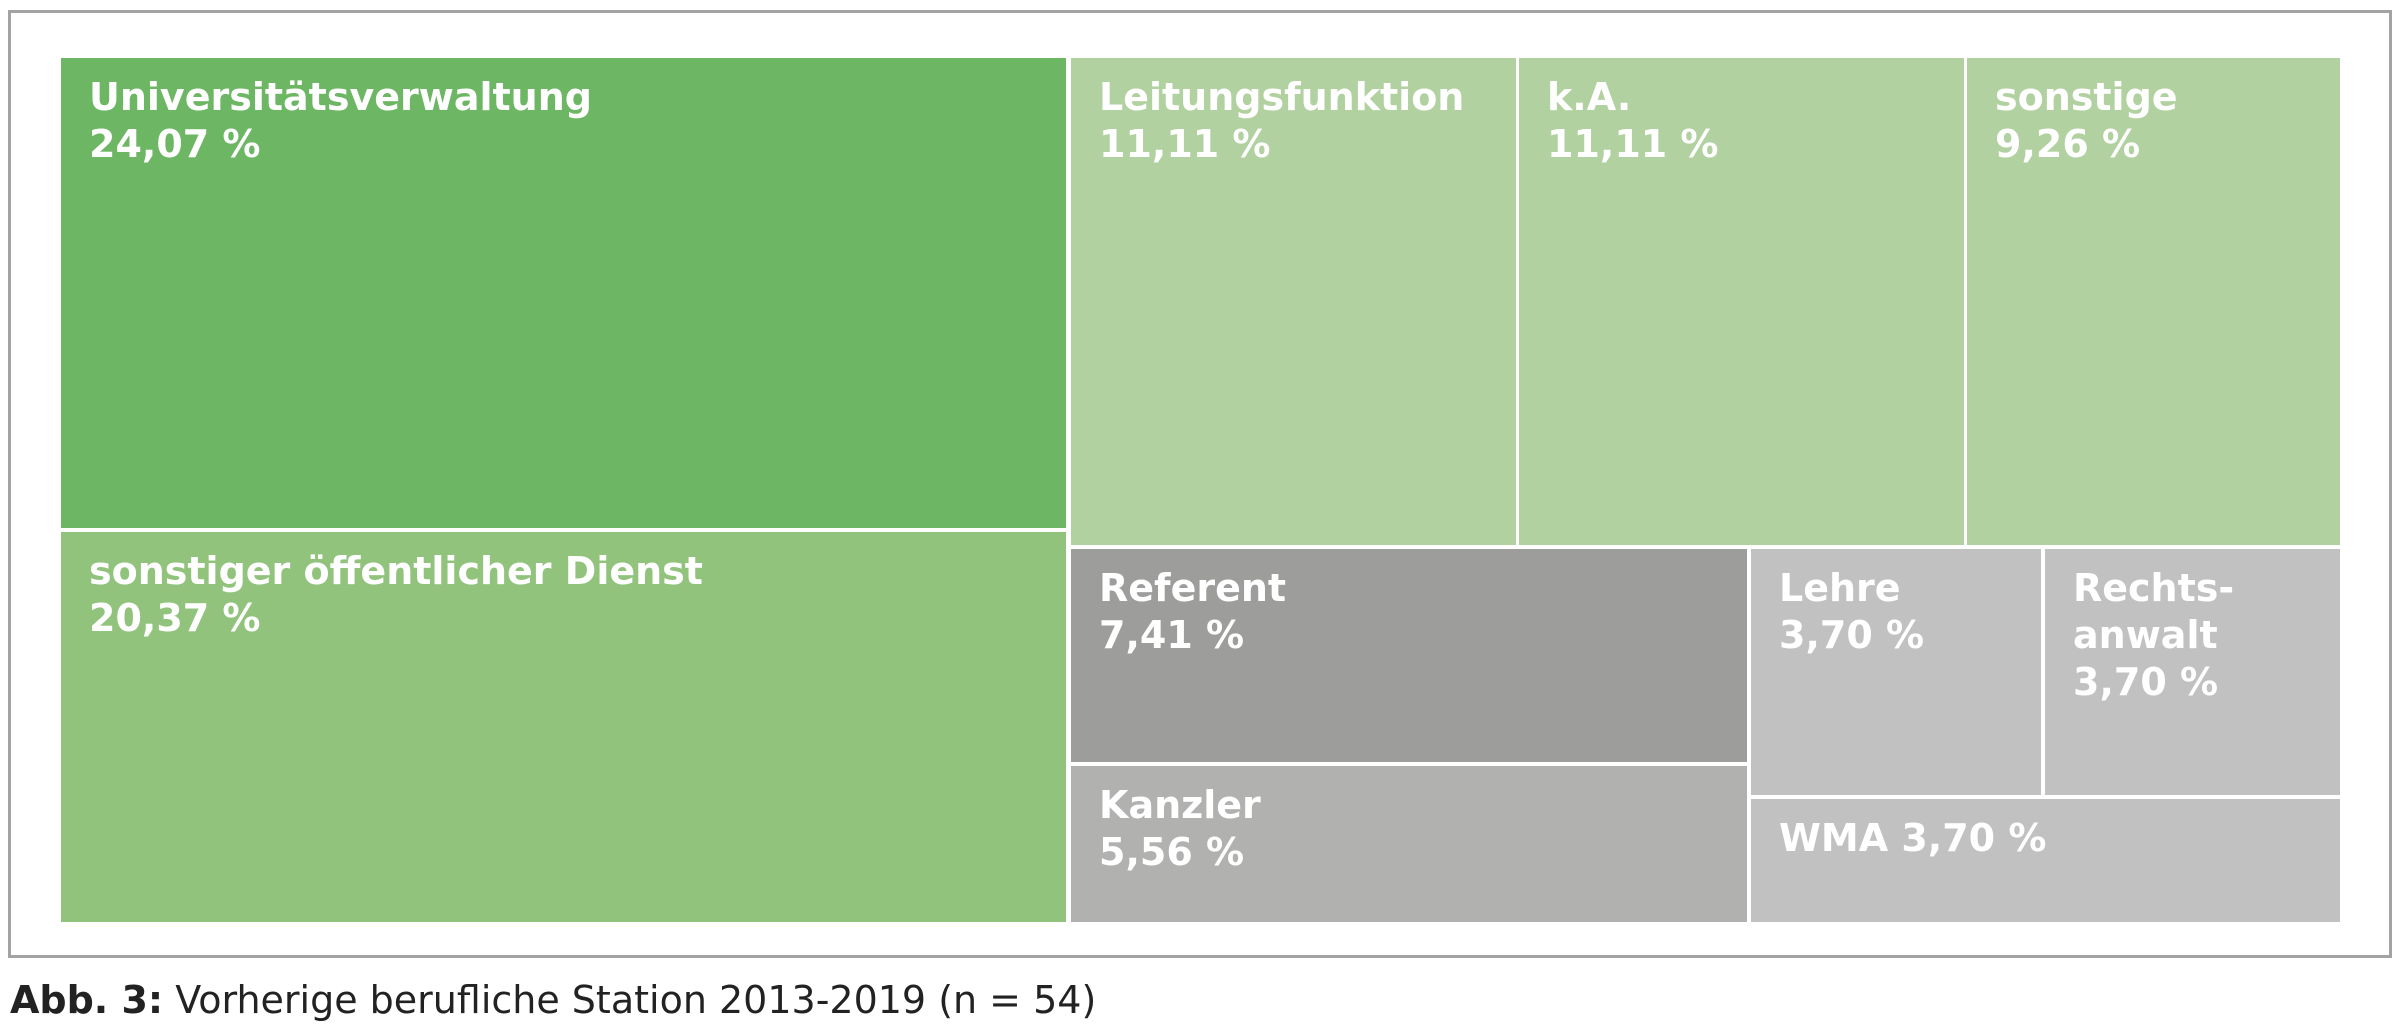 This screenshot has height=1032, width=2404. What do you see at coordinates (1281, 97) in the screenshot?
I see `tile-name-leitungsfunktion: Leitungsfunktion` at bounding box center [1281, 97].